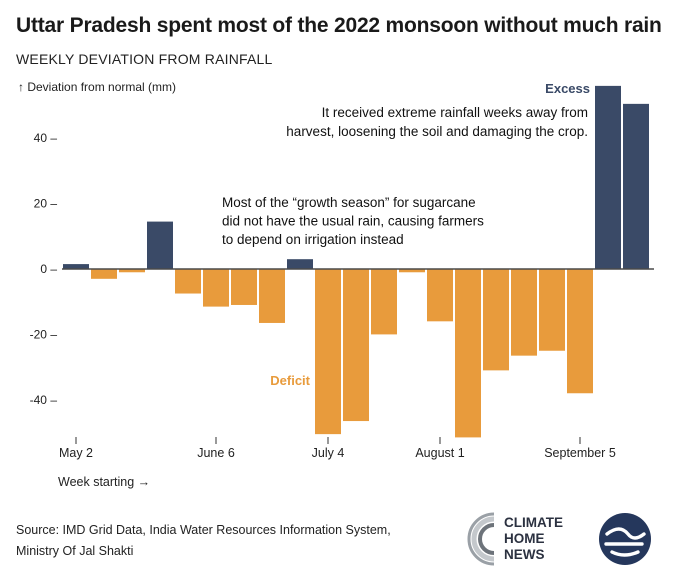 The image size is (681, 577). I want to click on x-tick-label: May 2, so click(76, 453).